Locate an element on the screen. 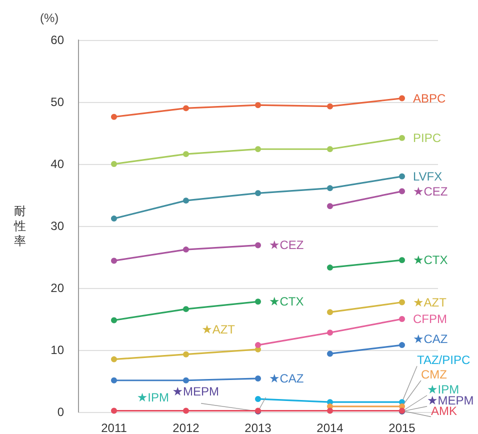 The width and height of the screenshot is (478, 434). y-axis-title: 耐性率 is located at coordinates (19, 226).